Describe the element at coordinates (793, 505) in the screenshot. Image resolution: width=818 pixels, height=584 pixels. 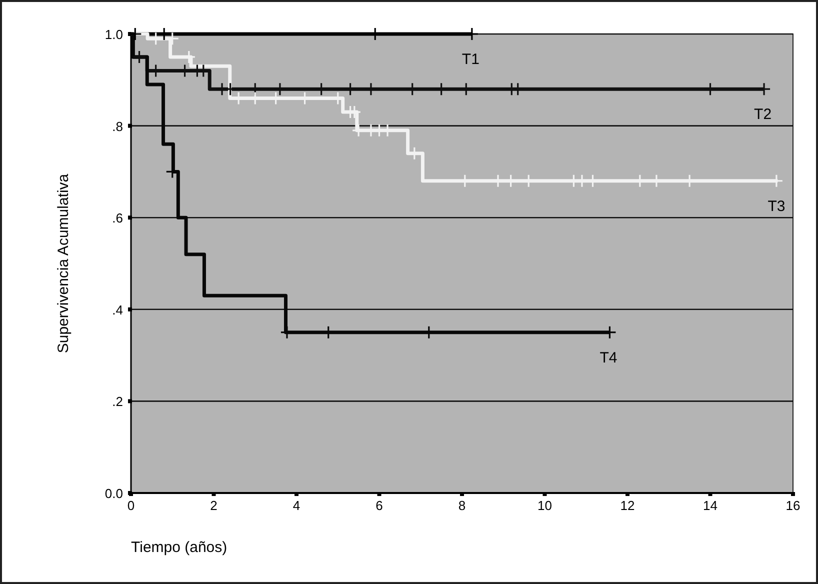
I see `x-tick-label: 16` at that location.